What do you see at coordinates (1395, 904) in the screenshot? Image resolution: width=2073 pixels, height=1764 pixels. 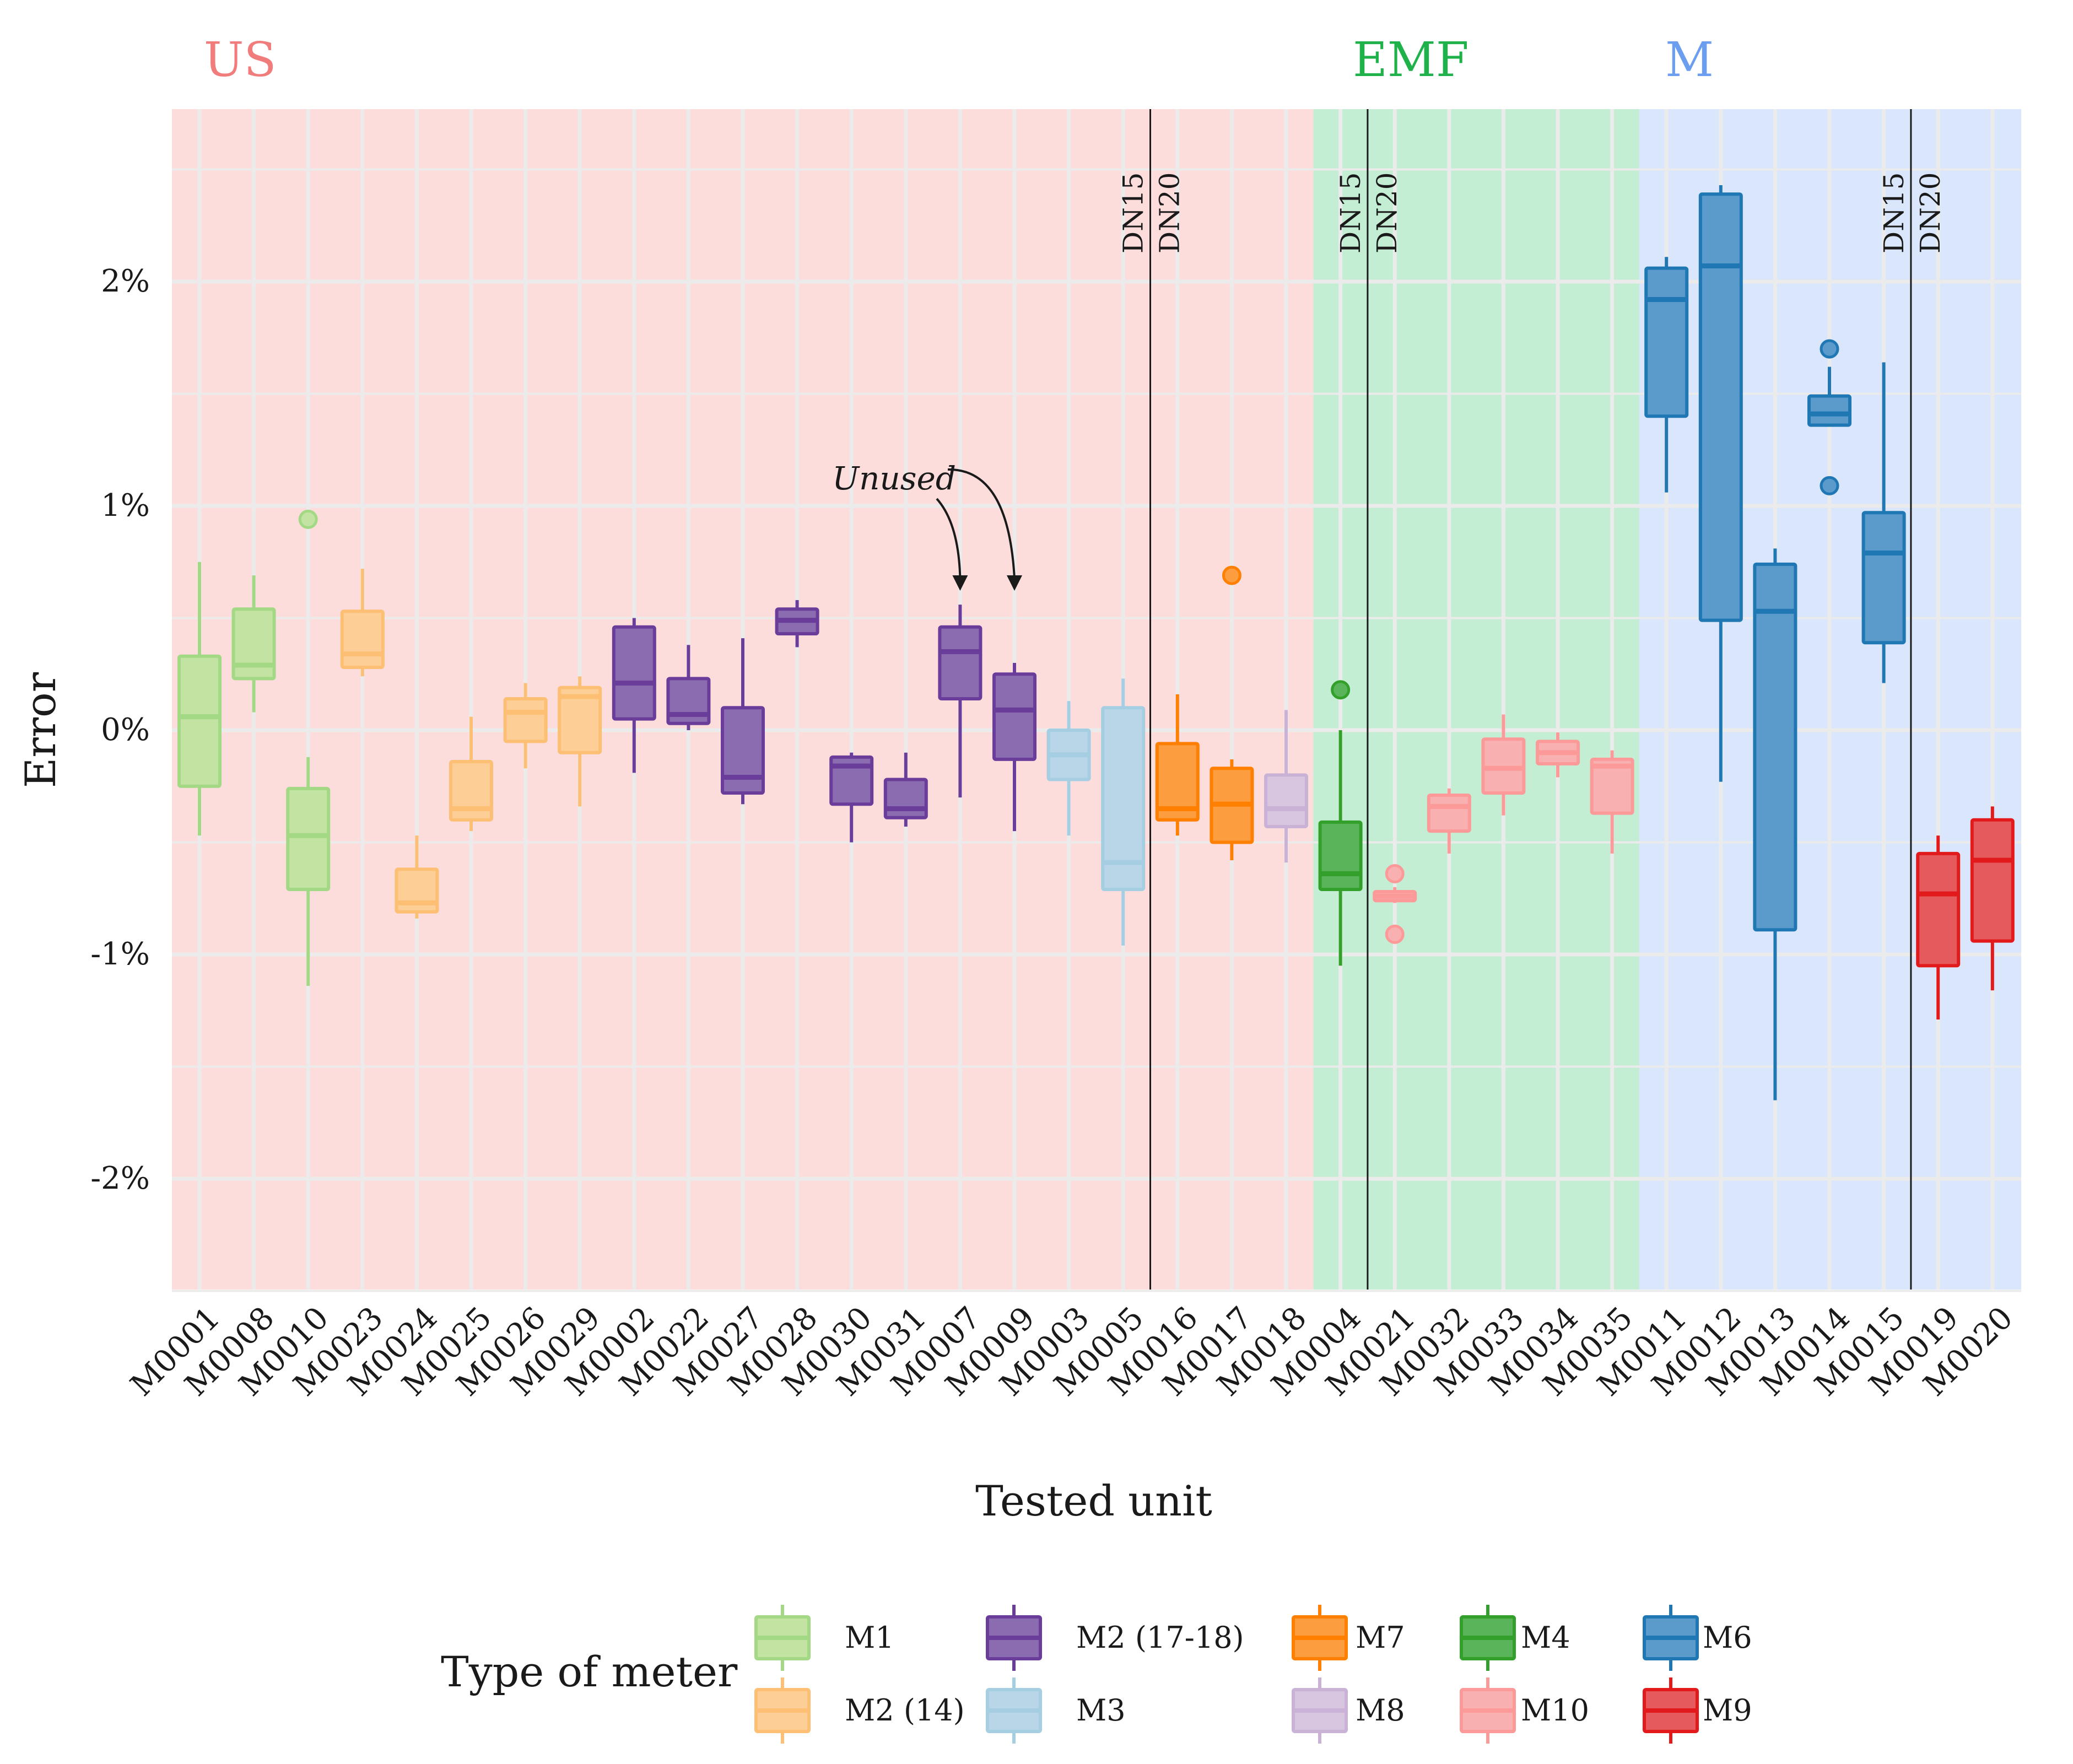 I see `box-m0021` at bounding box center [1395, 904].